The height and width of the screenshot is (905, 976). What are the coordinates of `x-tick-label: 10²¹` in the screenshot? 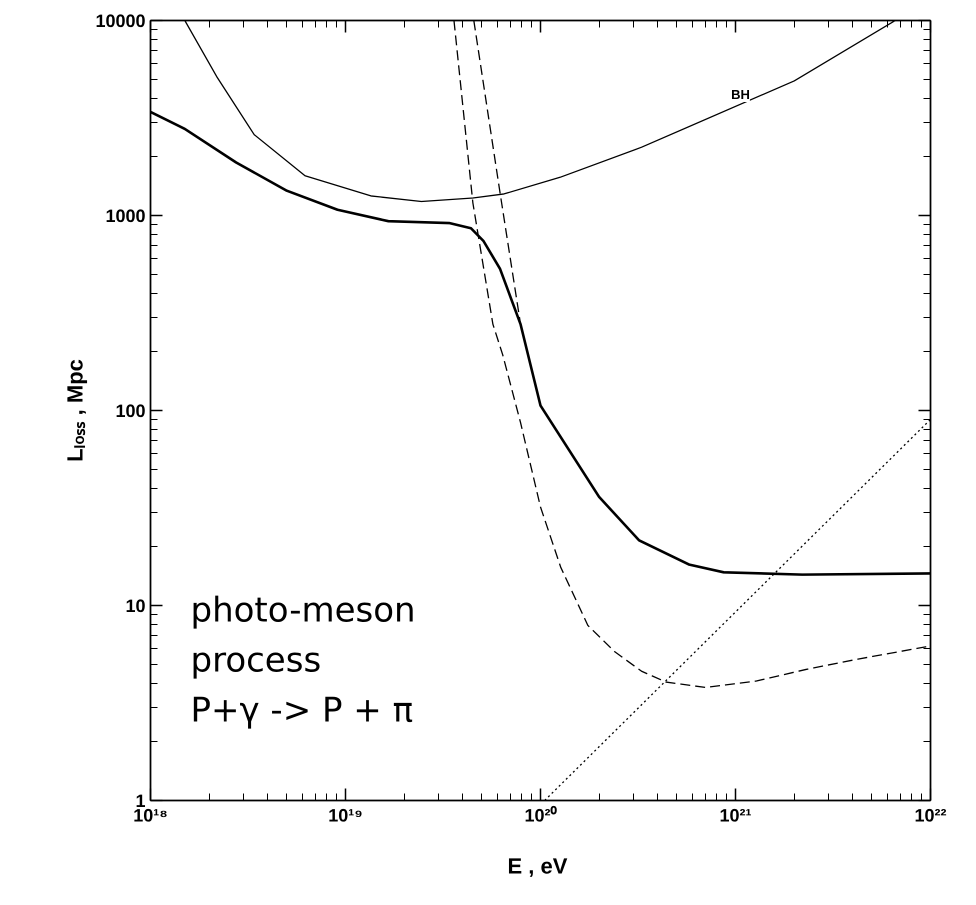 It's located at (735, 816).